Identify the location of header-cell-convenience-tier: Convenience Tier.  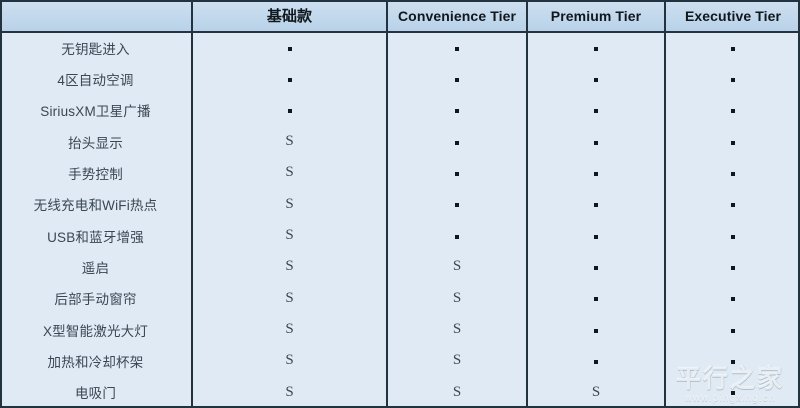
(457, 16).